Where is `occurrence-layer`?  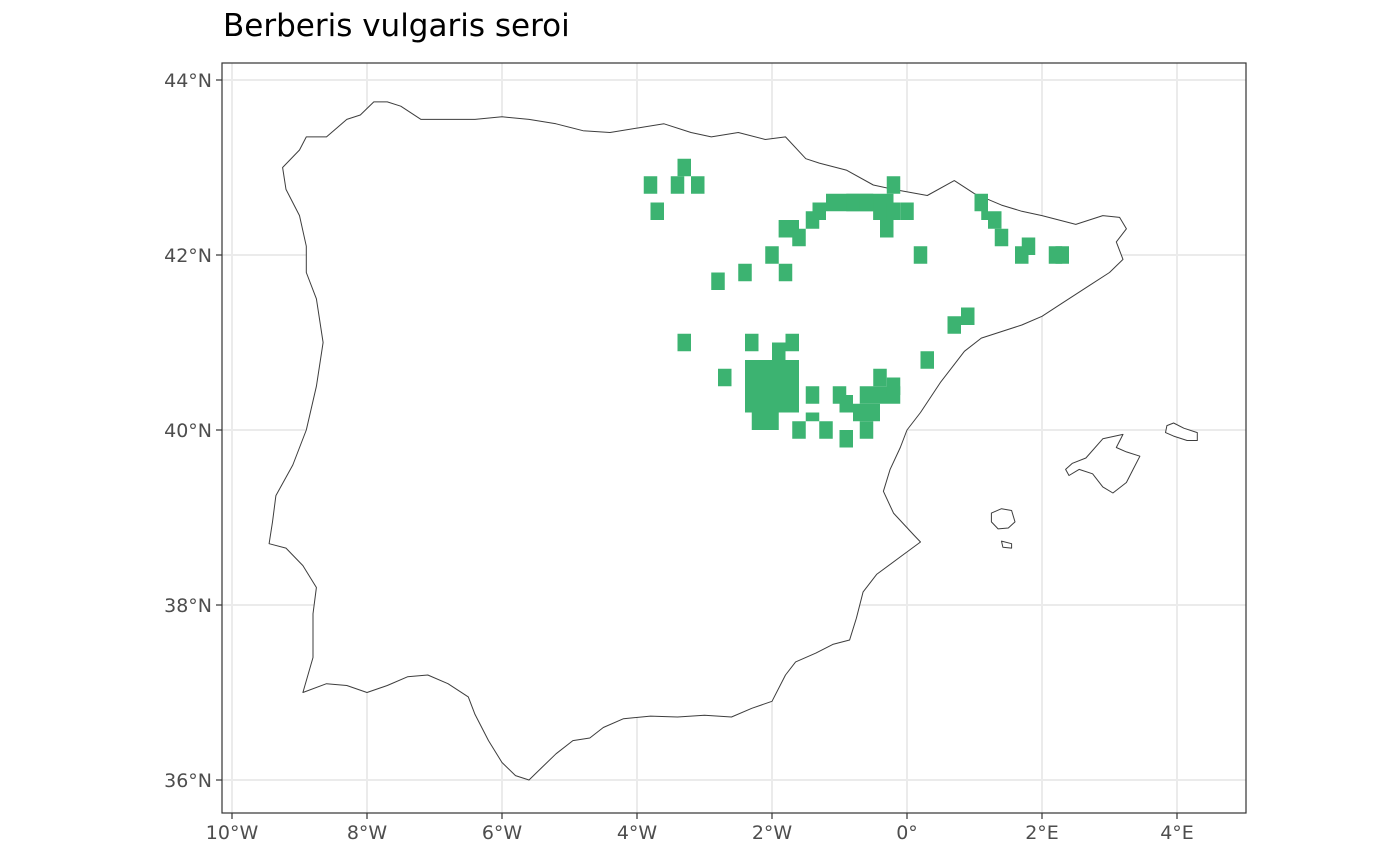 occurrence-layer is located at coordinates (856, 303).